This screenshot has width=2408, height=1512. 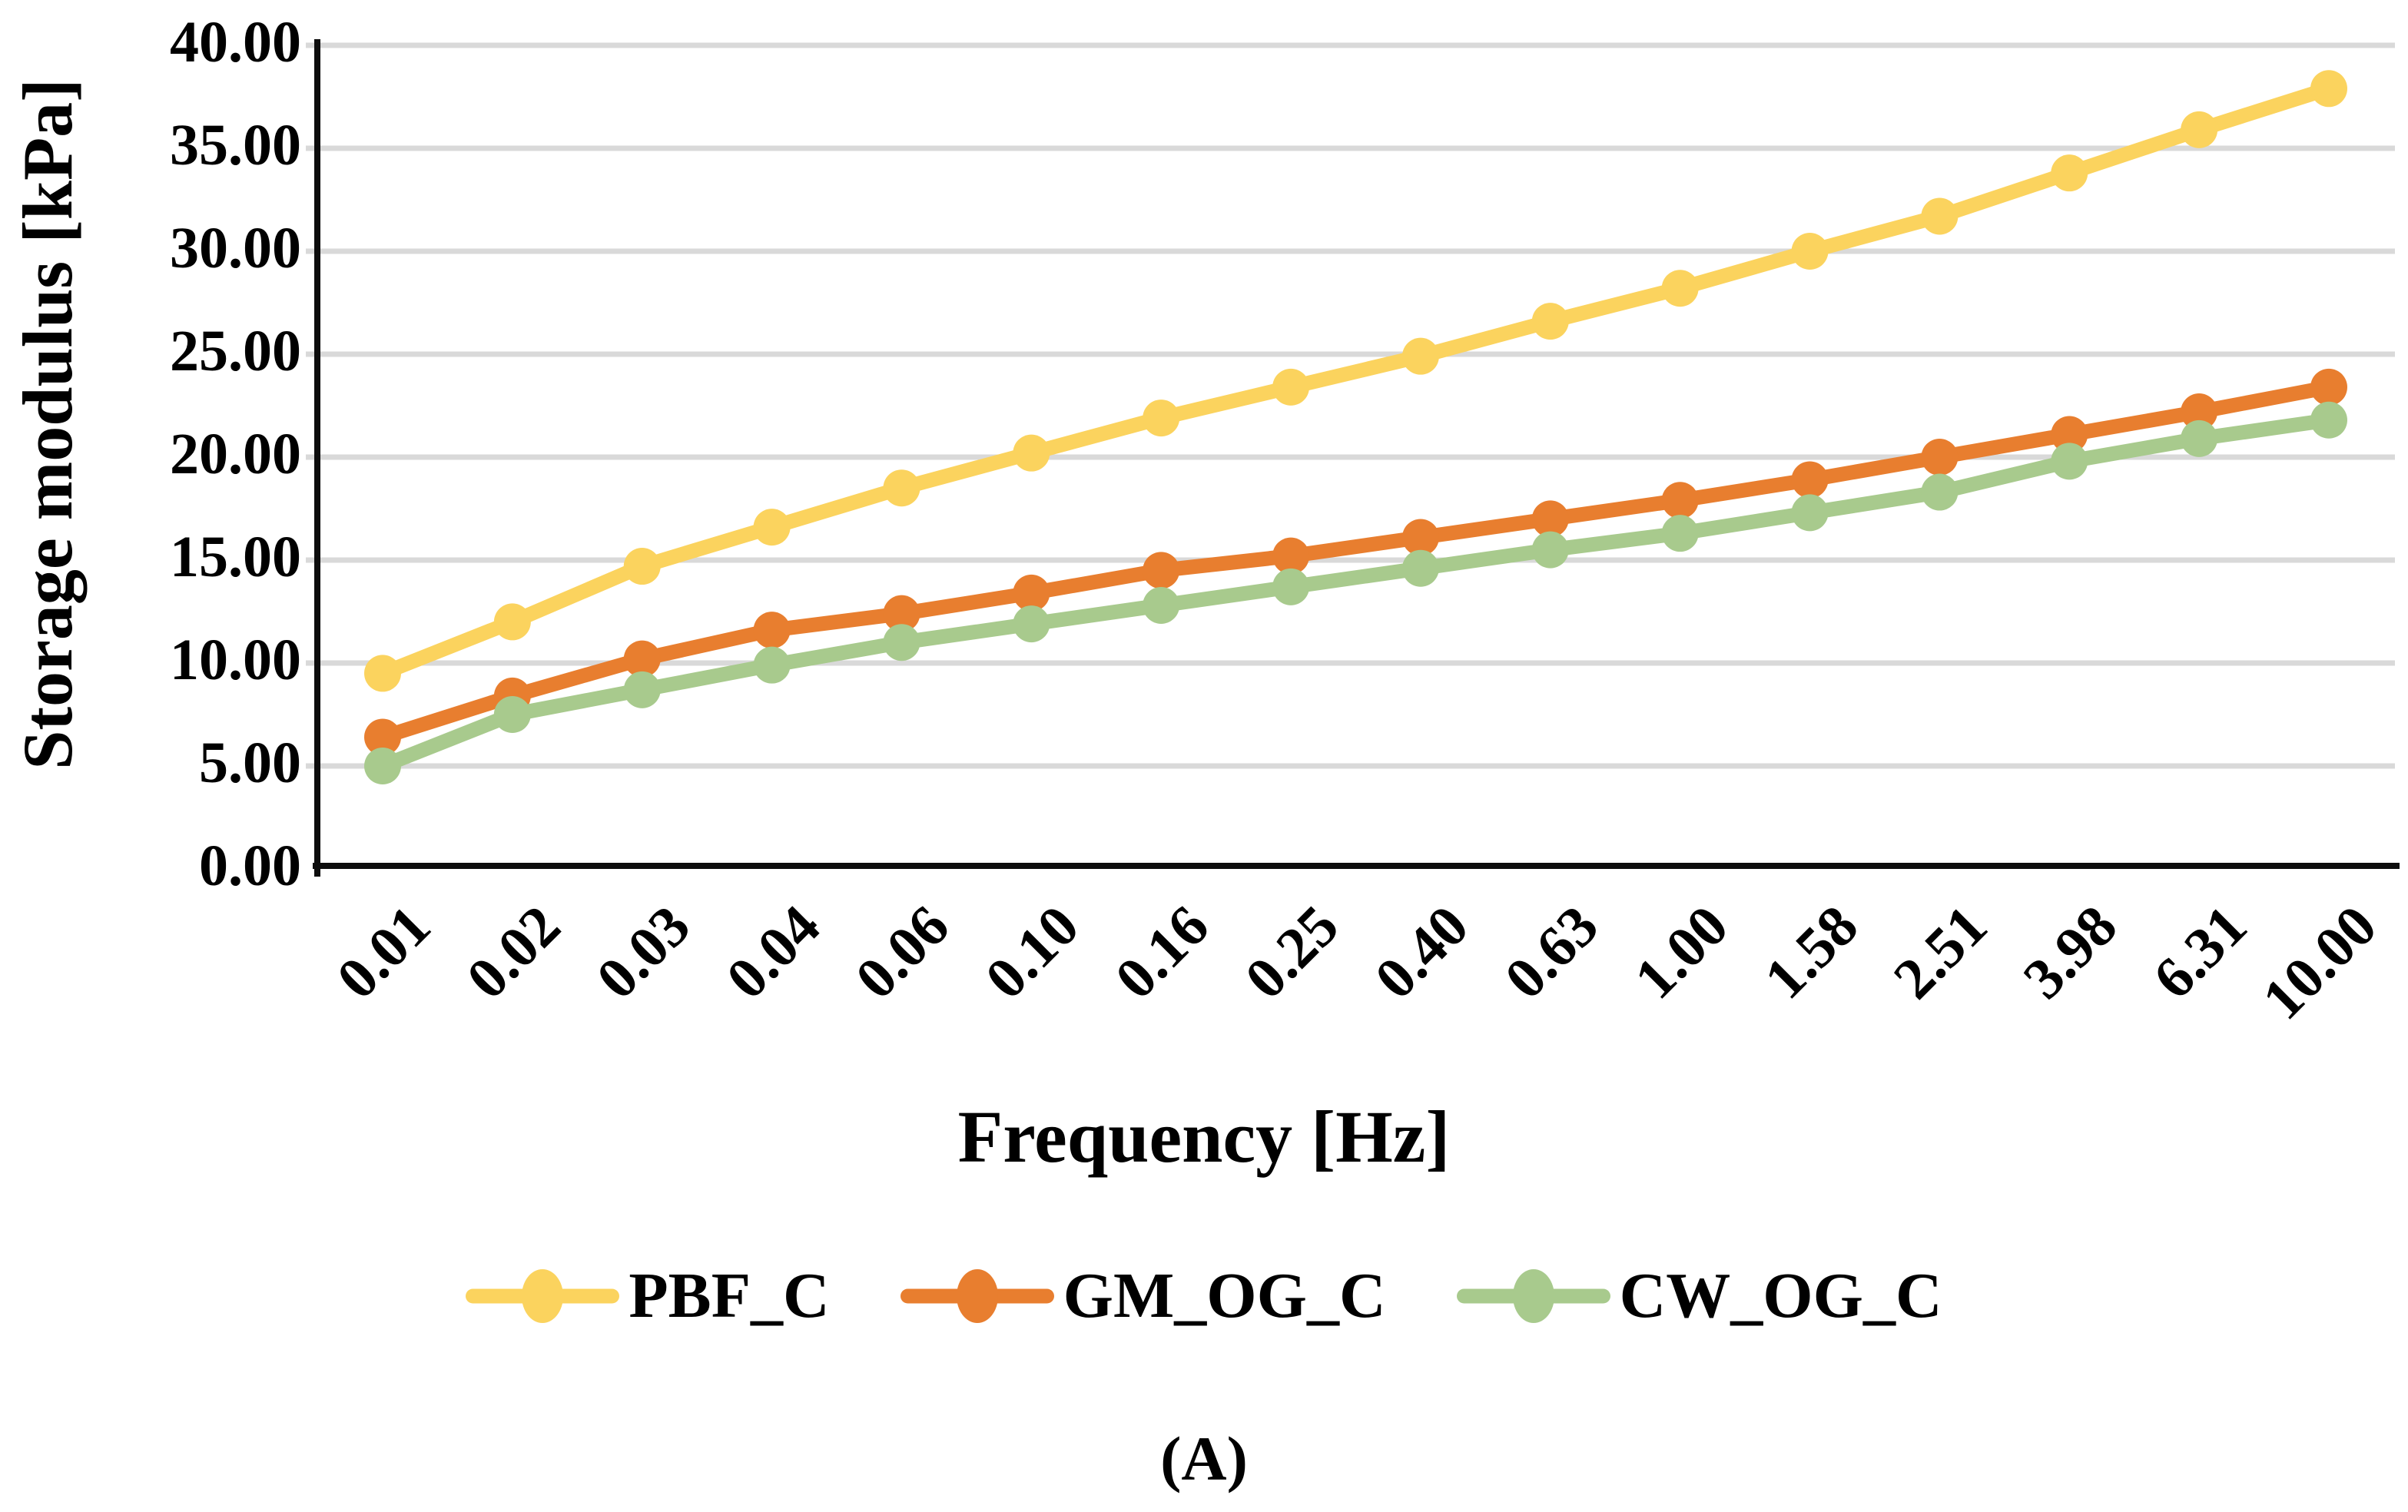 What do you see at coordinates (1781, 1295) in the screenshot?
I see `legend-label-cw-og-c: CW_OG_C` at bounding box center [1781, 1295].